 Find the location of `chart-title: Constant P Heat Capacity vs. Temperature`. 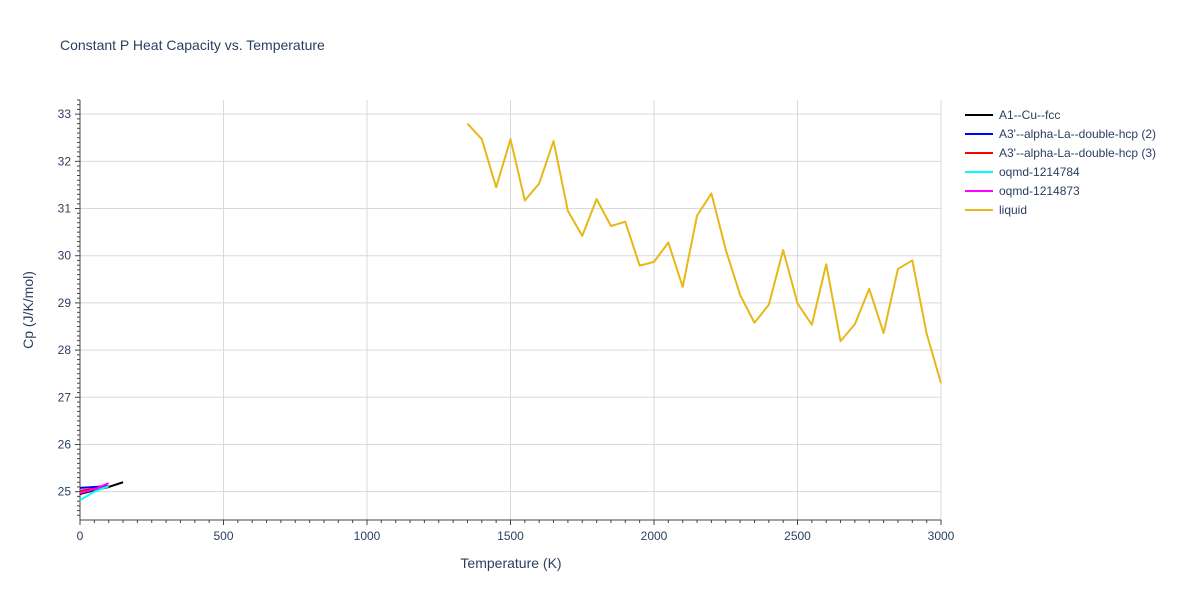

chart-title: Constant P Heat Capacity vs. Temperature is located at coordinates (192, 45).